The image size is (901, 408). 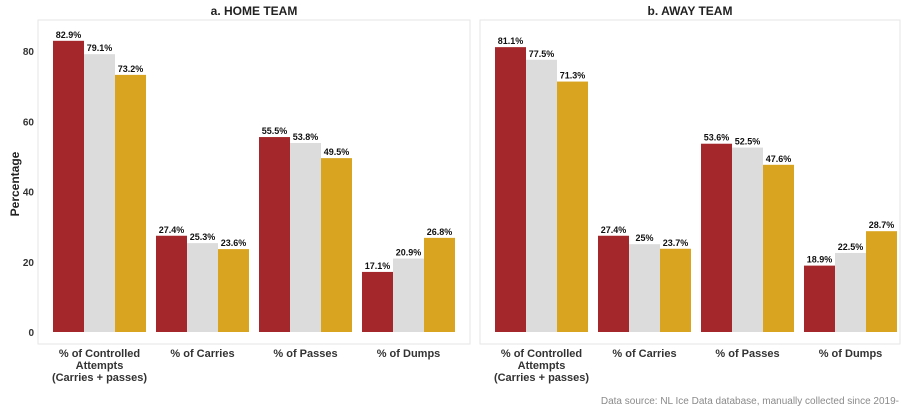 I want to click on data-label: 49.5%, so click(x=337, y=152).